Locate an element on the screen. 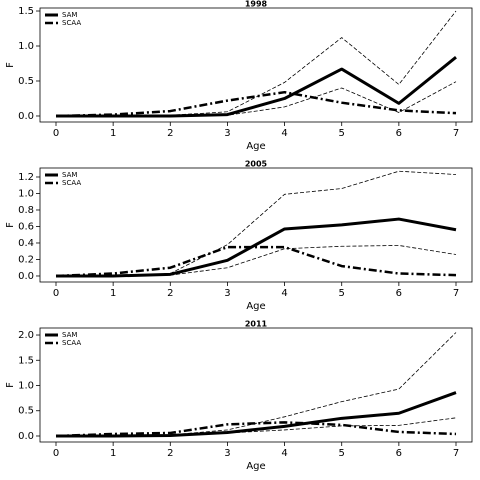 Image resolution: width=480 pixels, height=480 pixels. y-tick-label: 1.2 is located at coordinates (26, 177).